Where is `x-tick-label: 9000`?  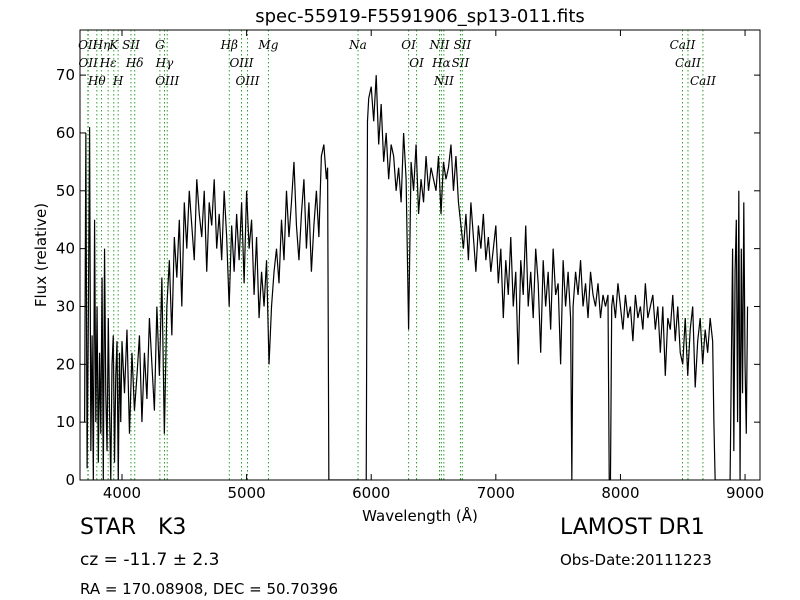
x-tick-label: 9000 is located at coordinates (745, 493).